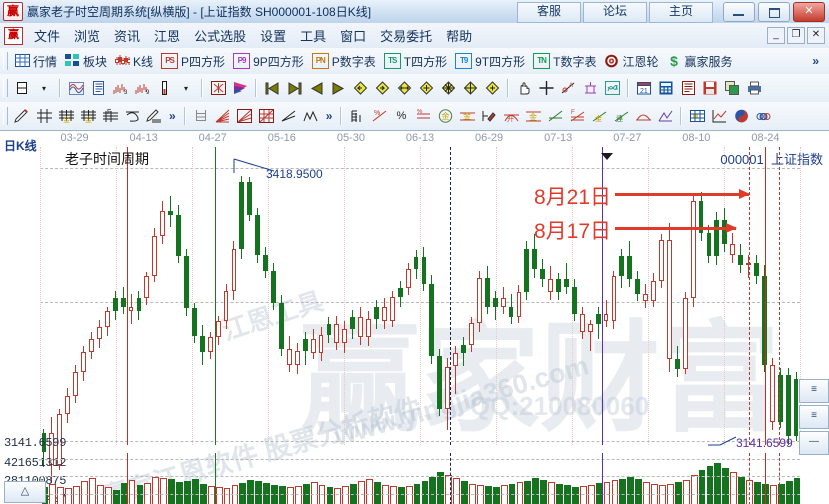 The height and width of the screenshot is (504, 829). Describe the element at coordinates (223, 116) in the screenshot. I see `fan-lines-icon` at that location.